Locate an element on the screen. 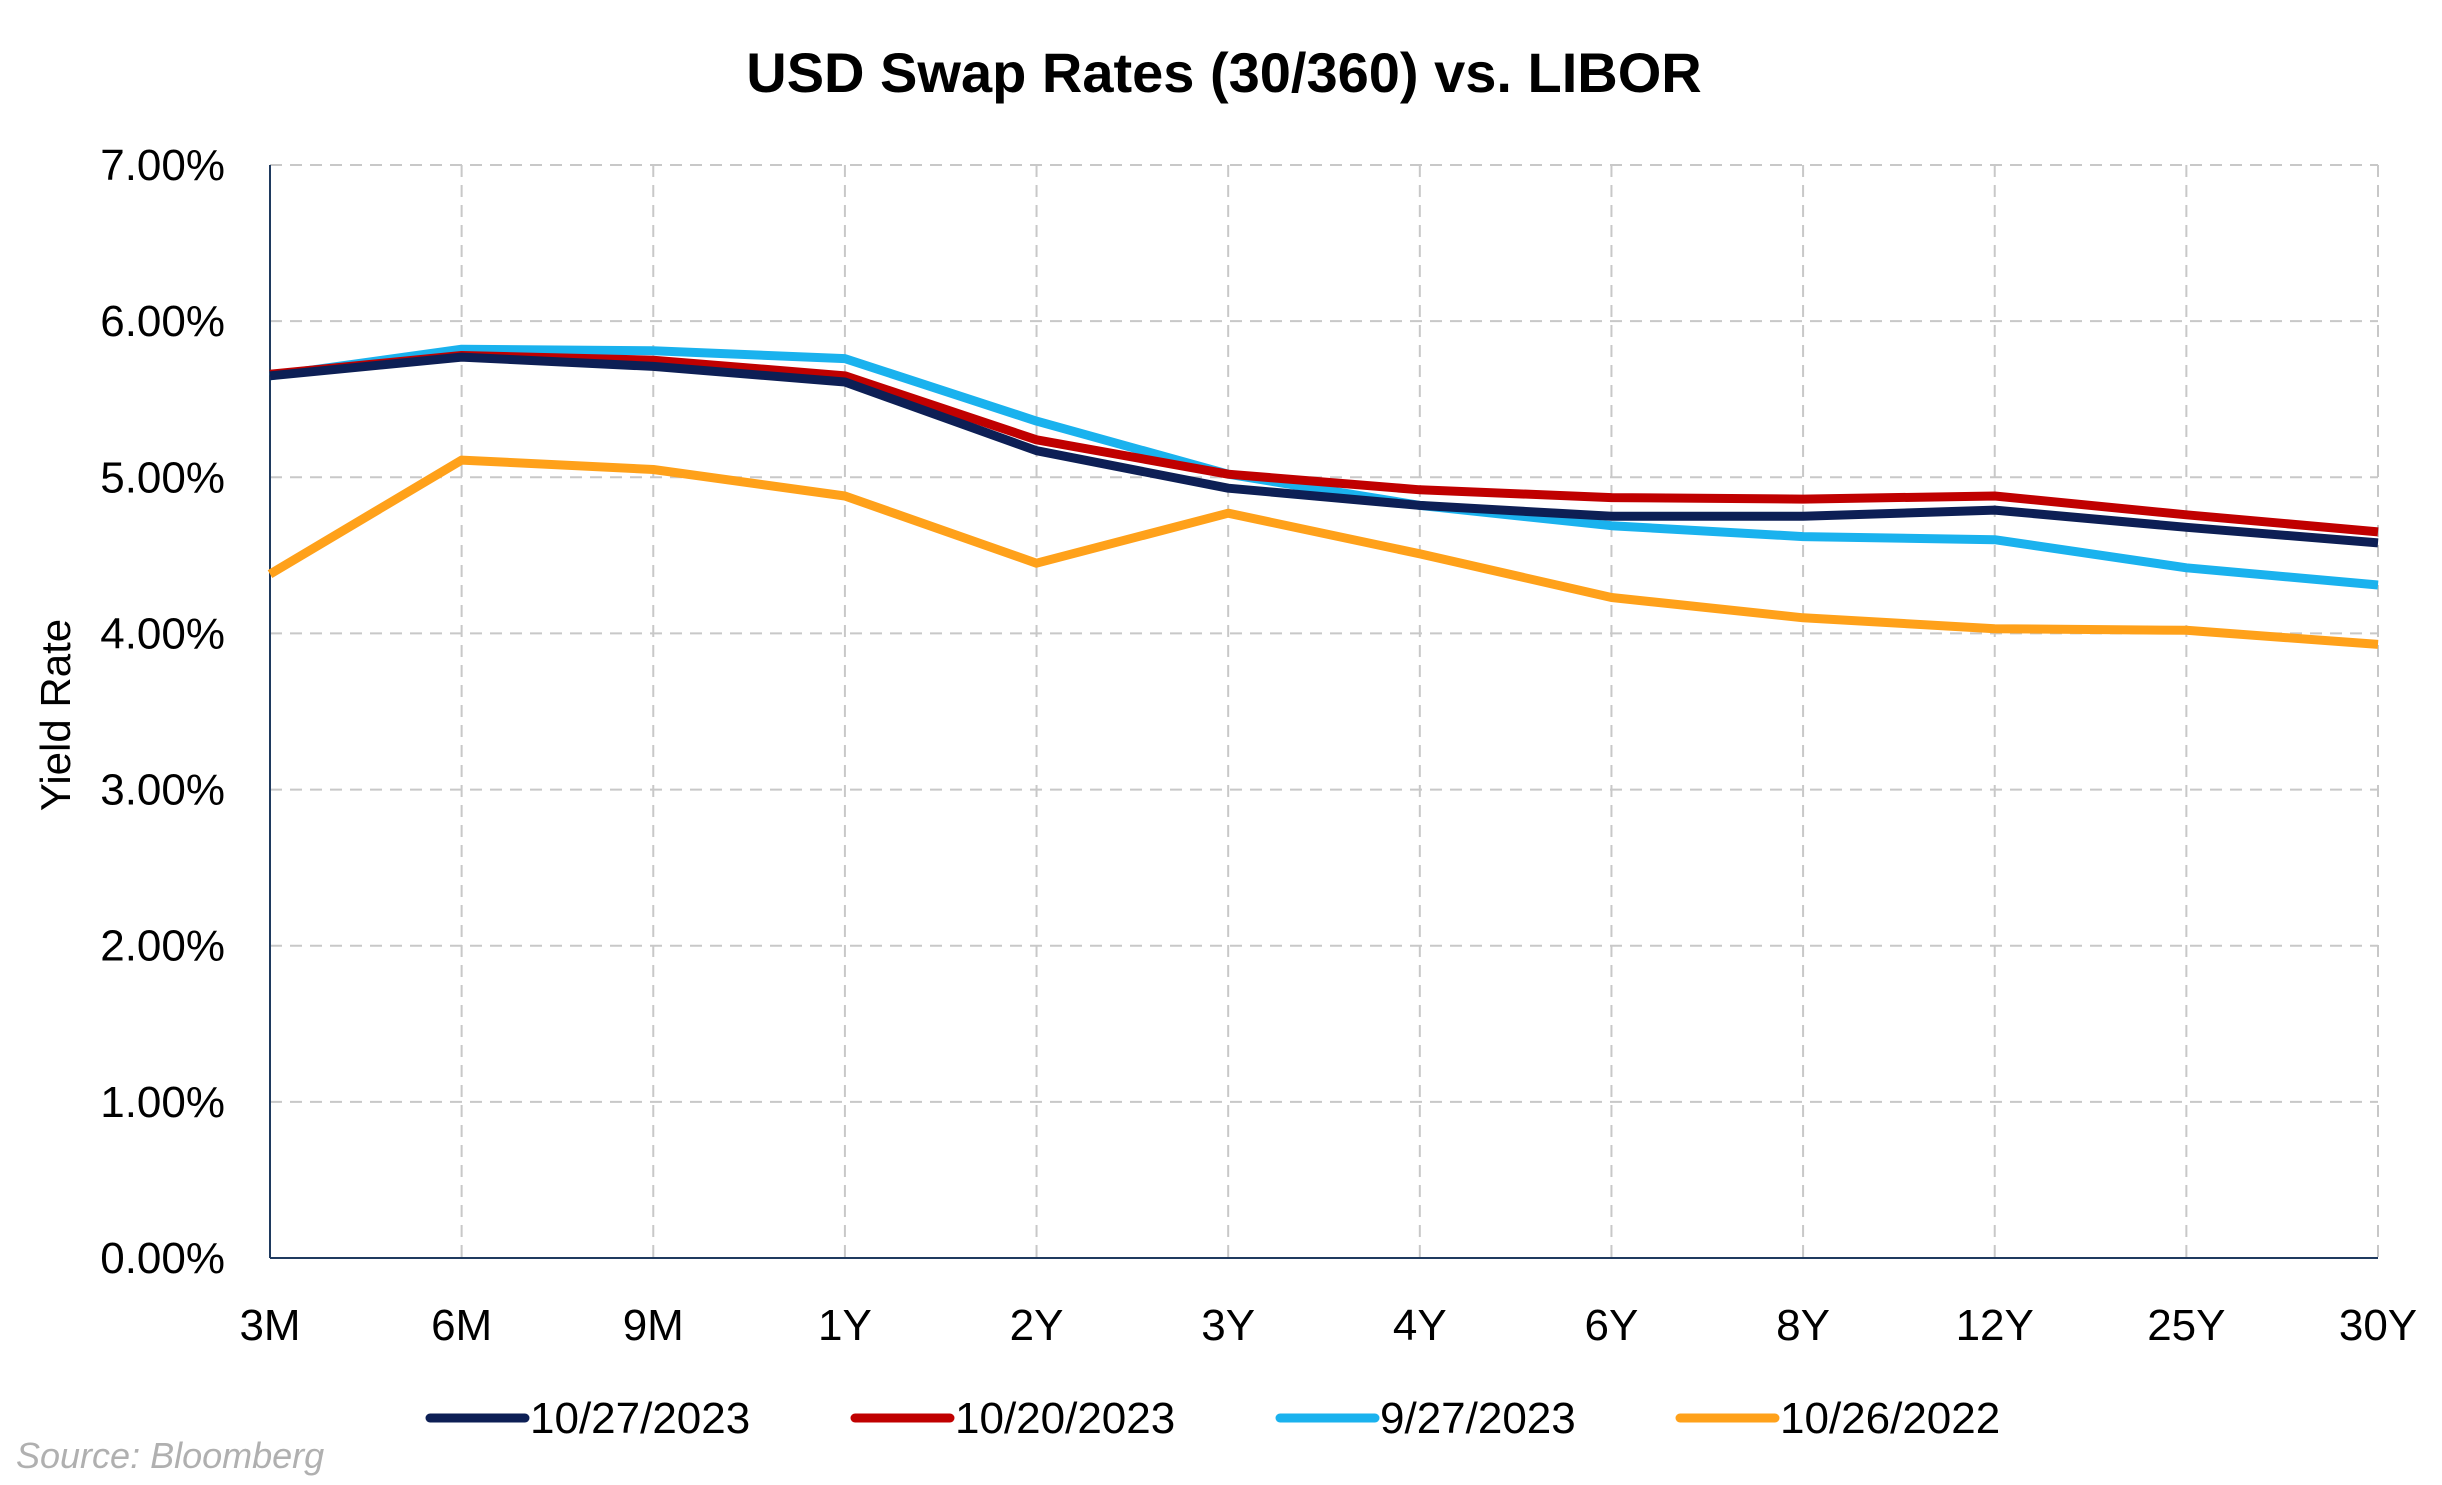  legend-label: 10/27/2023 is located at coordinates (640, 1418).